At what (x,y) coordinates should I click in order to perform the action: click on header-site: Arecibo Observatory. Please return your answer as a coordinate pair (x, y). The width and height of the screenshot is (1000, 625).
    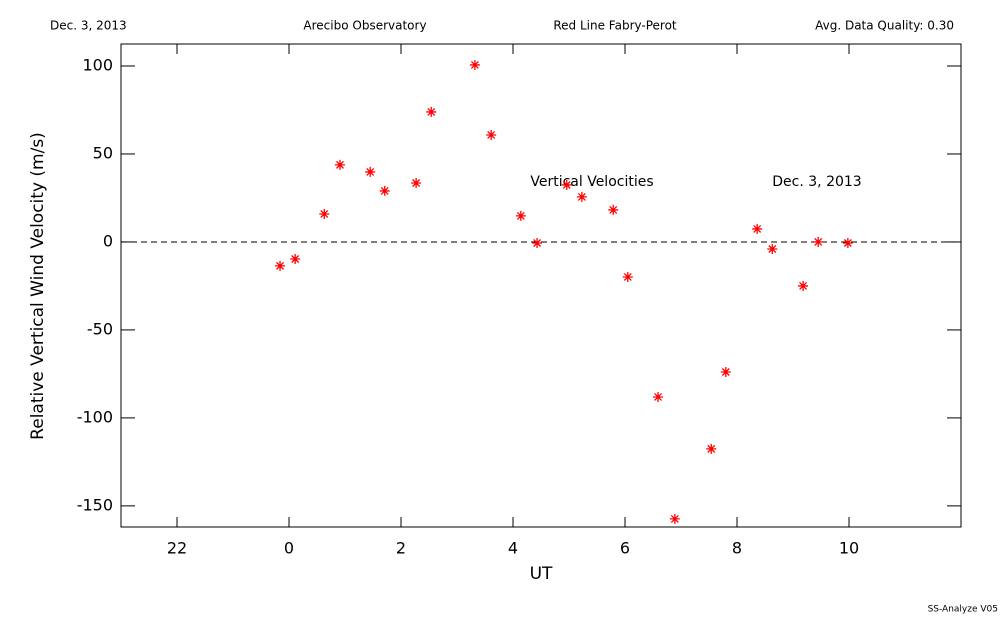
    Looking at the image, I should click on (364, 26).